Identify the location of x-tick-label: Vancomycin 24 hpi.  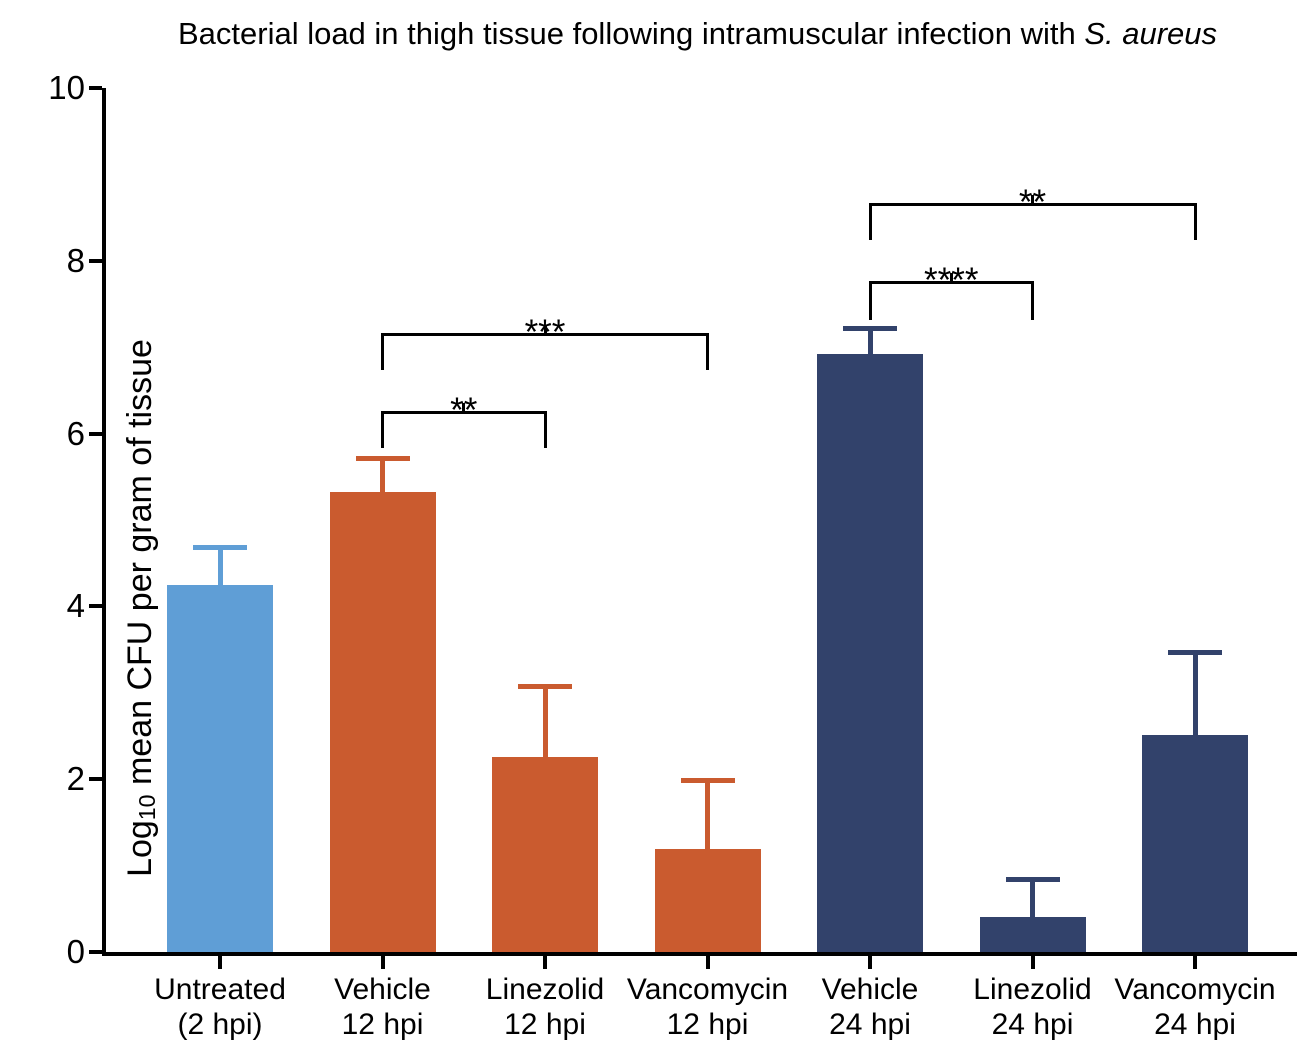
(1195, 1007).